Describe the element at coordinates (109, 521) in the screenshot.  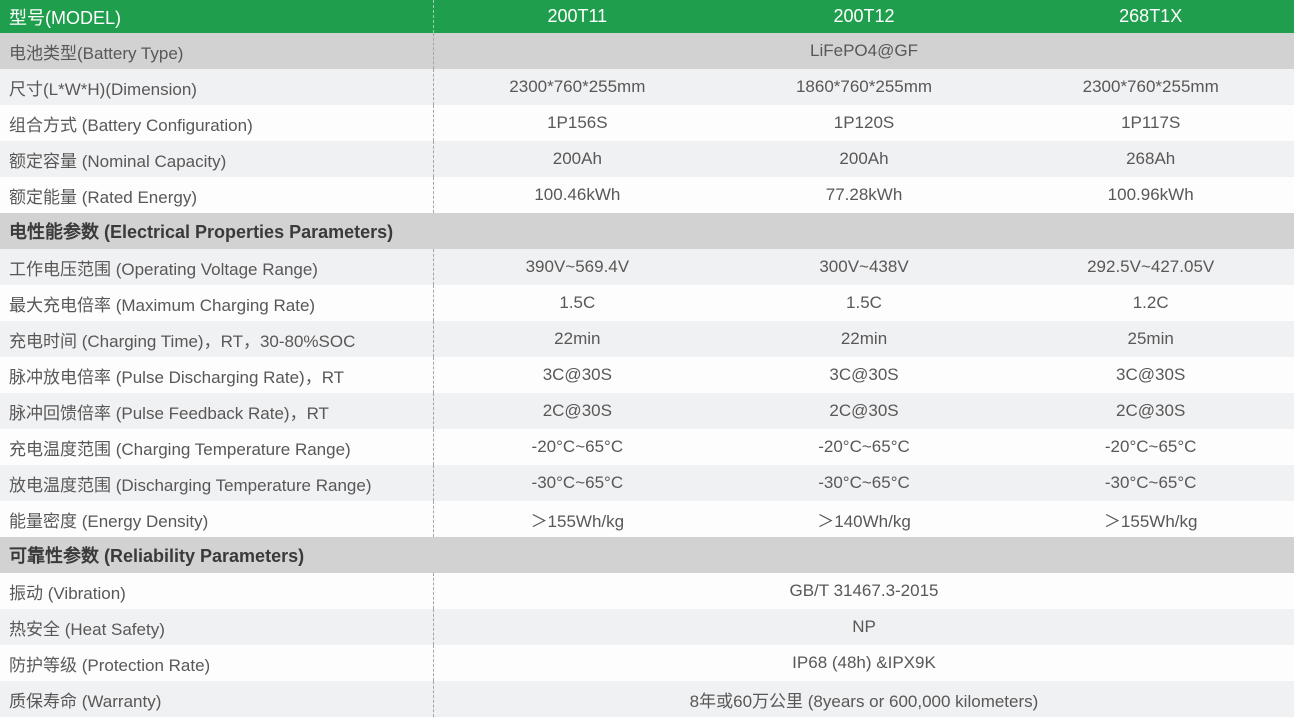
I see `row-label: 能量密度 (Energy Density)` at that location.